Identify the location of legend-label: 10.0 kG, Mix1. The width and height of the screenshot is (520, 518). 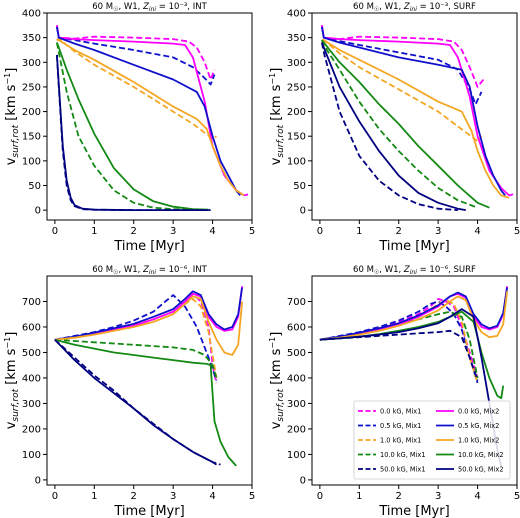
(403, 455).